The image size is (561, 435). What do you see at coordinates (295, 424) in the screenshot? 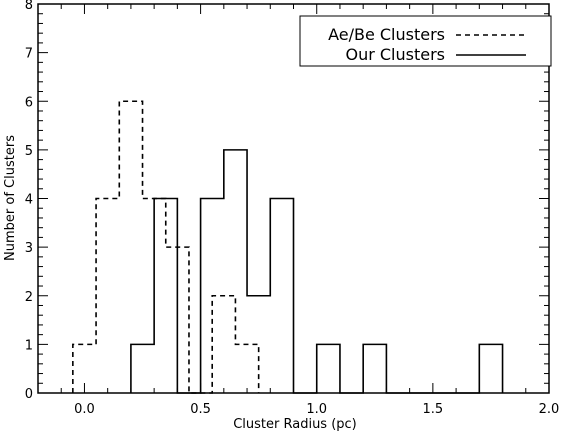
I see `x-axis-label: Cluster Radius (pc)` at bounding box center [295, 424].